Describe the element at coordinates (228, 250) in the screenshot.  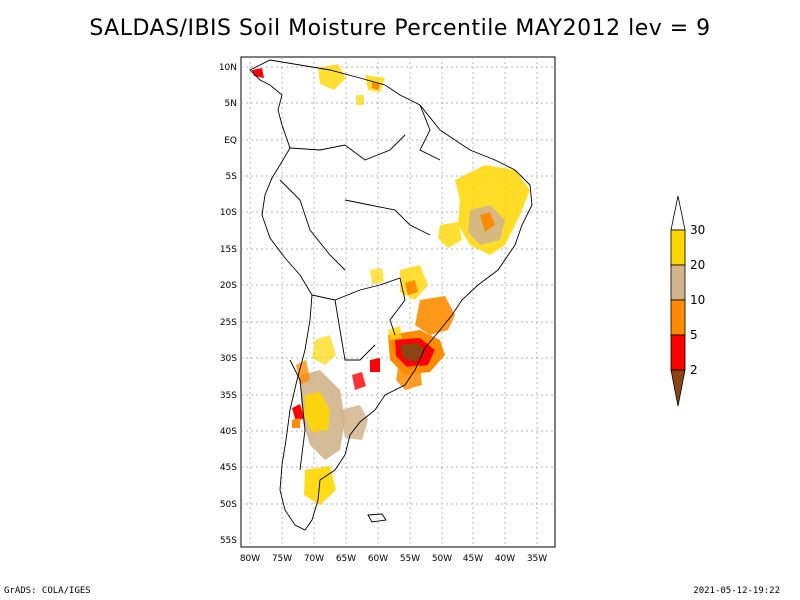
I see `lat-tick-label: 15S` at that location.